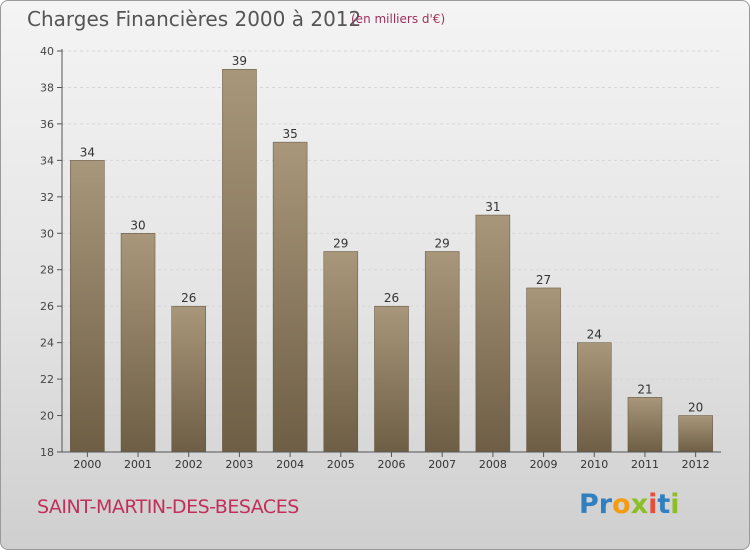 The image size is (750, 550). I want to click on x-tick-label-2002: 2002, so click(189, 464).